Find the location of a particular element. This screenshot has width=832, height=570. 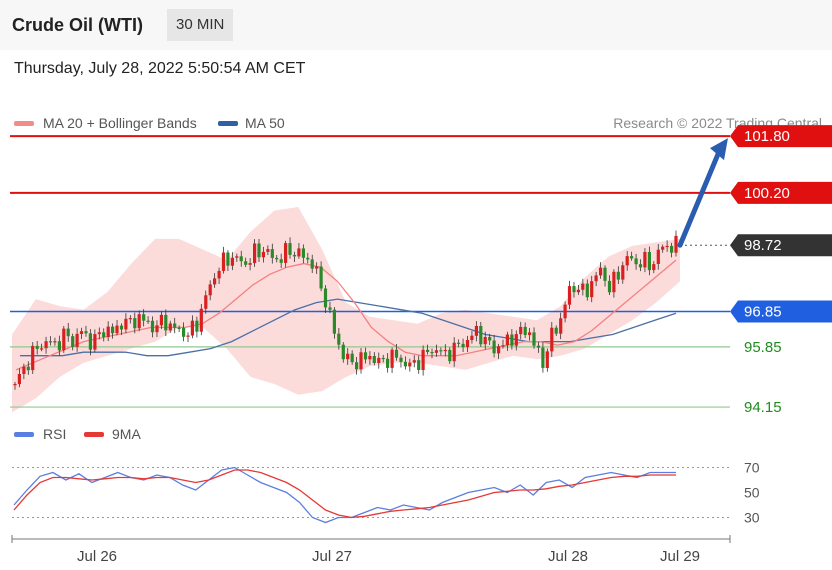

legend-9ma-swatch is located at coordinates (94, 434).